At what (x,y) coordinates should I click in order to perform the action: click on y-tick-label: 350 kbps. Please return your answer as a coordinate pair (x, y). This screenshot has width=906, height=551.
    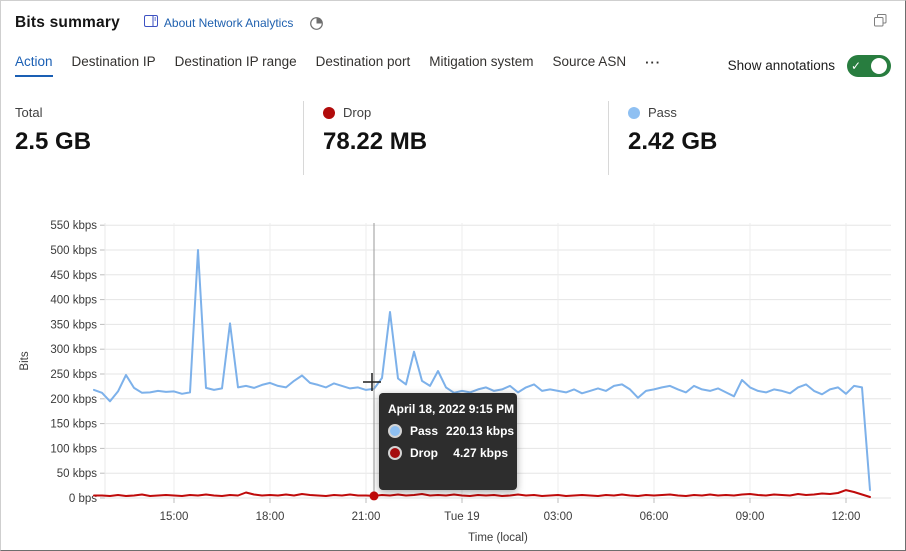
    Looking at the image, I should click on (73, 325).